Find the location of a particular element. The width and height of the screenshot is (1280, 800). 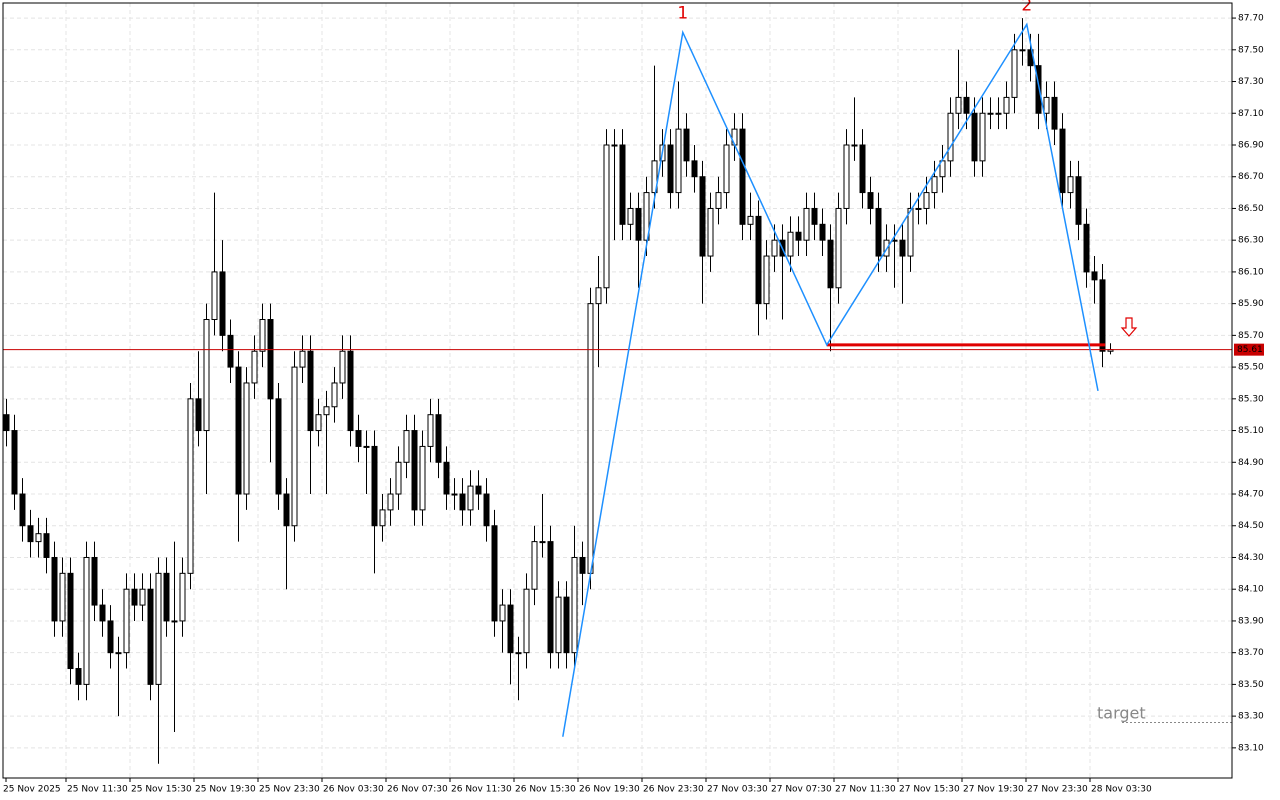

pattern-label: 2 is located at coordinates (1026, 7).